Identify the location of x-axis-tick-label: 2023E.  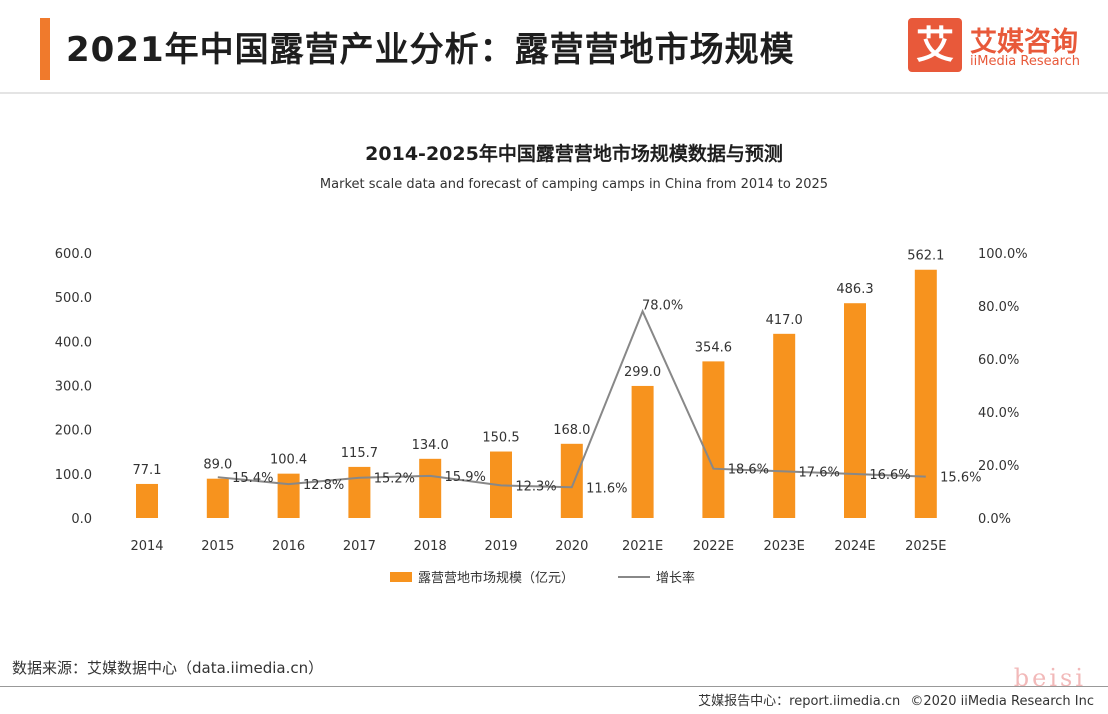
(784, 546).